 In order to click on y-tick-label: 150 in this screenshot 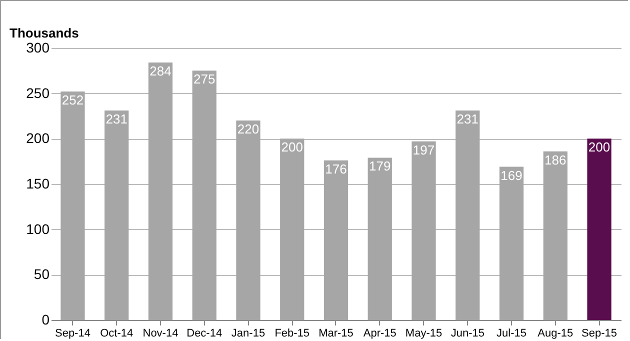, I will do `click(38, 184)`.